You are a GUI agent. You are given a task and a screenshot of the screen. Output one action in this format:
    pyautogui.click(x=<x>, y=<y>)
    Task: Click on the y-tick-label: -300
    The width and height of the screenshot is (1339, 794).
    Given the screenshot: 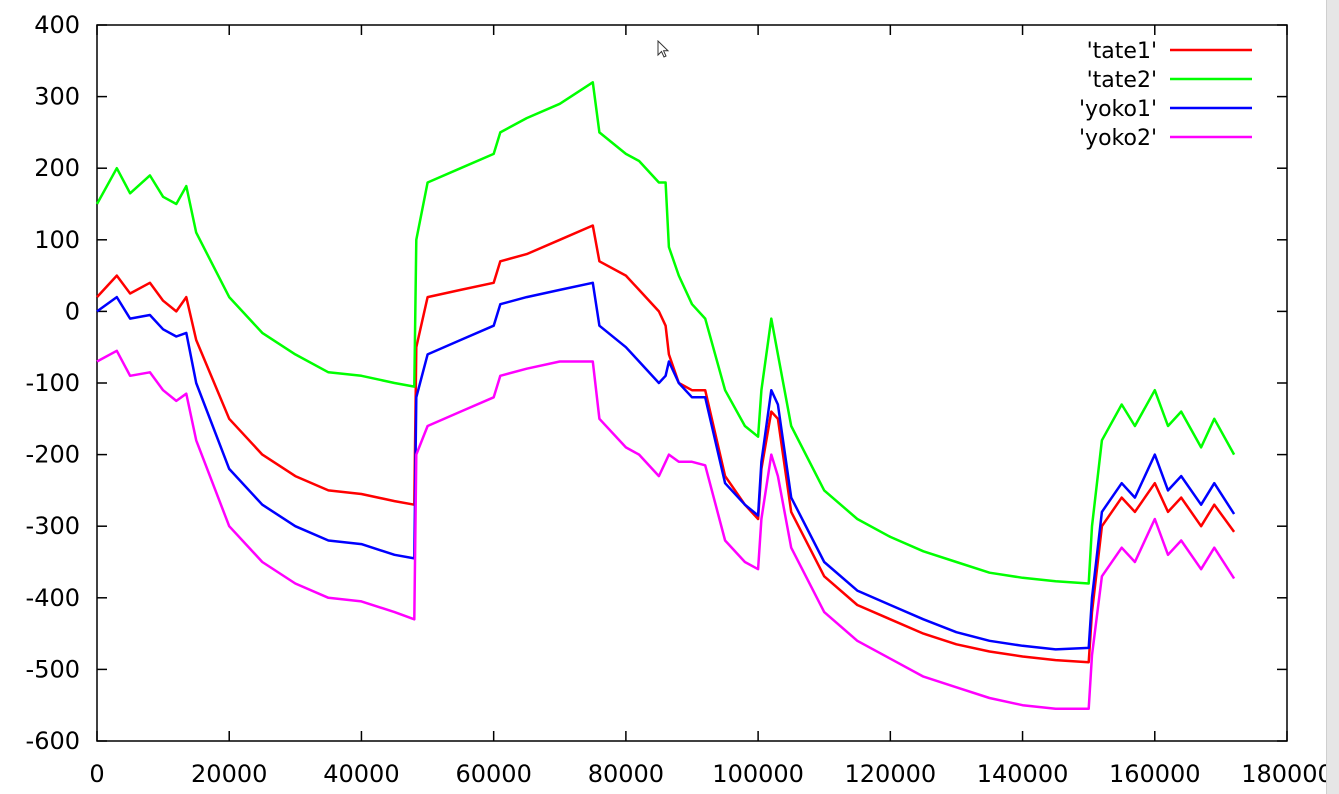 What is the action you would take?
    pyautogui.click(x=53, y=526)
    